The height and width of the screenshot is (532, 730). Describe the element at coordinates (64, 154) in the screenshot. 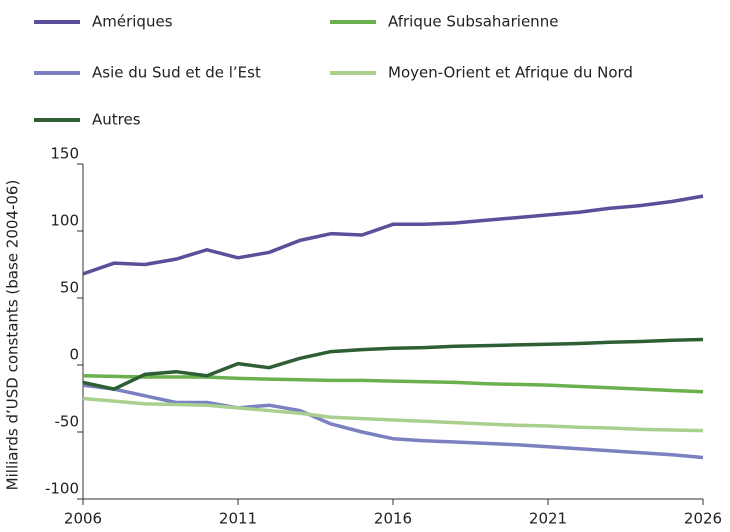

I see `y-tick-label: 150` at that location.